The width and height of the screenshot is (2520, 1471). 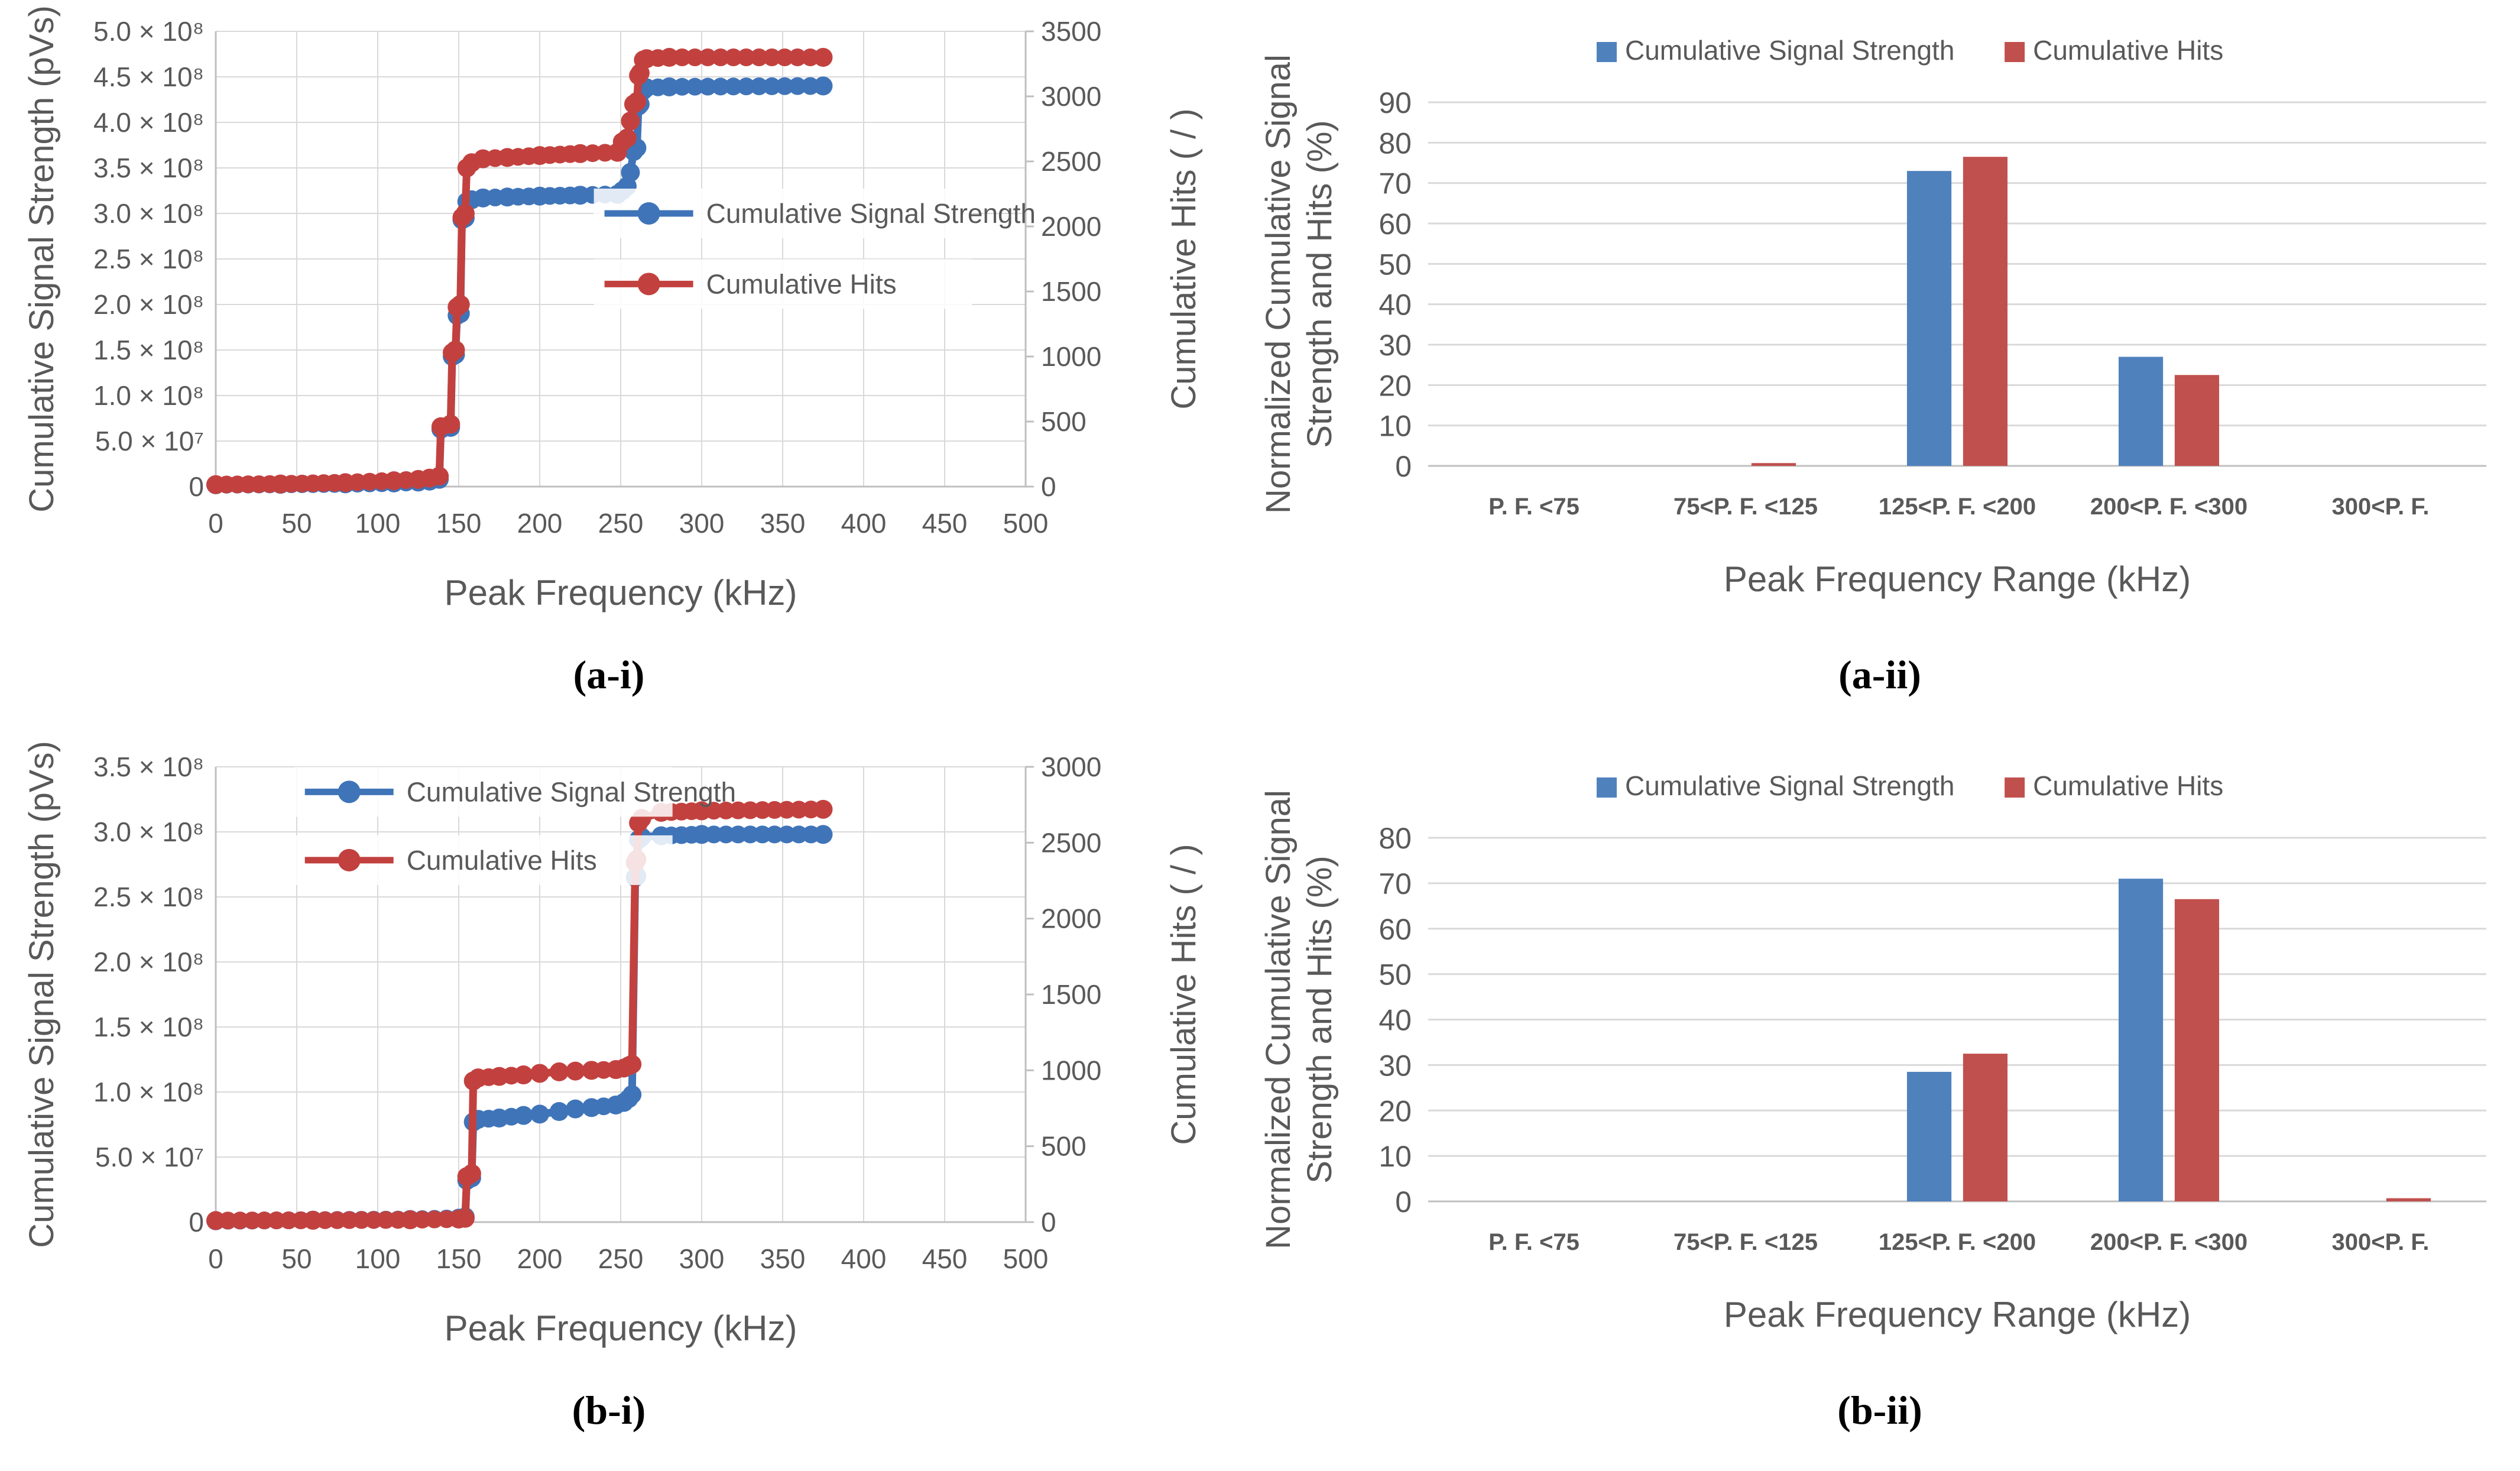 I want to click on svg-text: 3000, so click(x=1071, y=96).